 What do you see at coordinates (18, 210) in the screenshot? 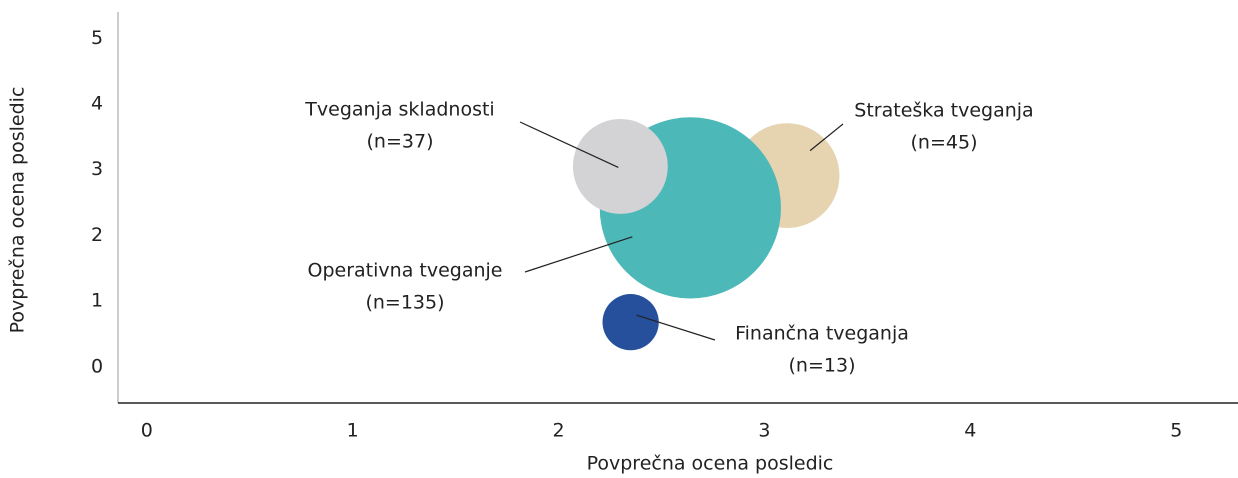
I see `y-axis-label: Povprečna ocena posledic` at bounding box center [18, 210].